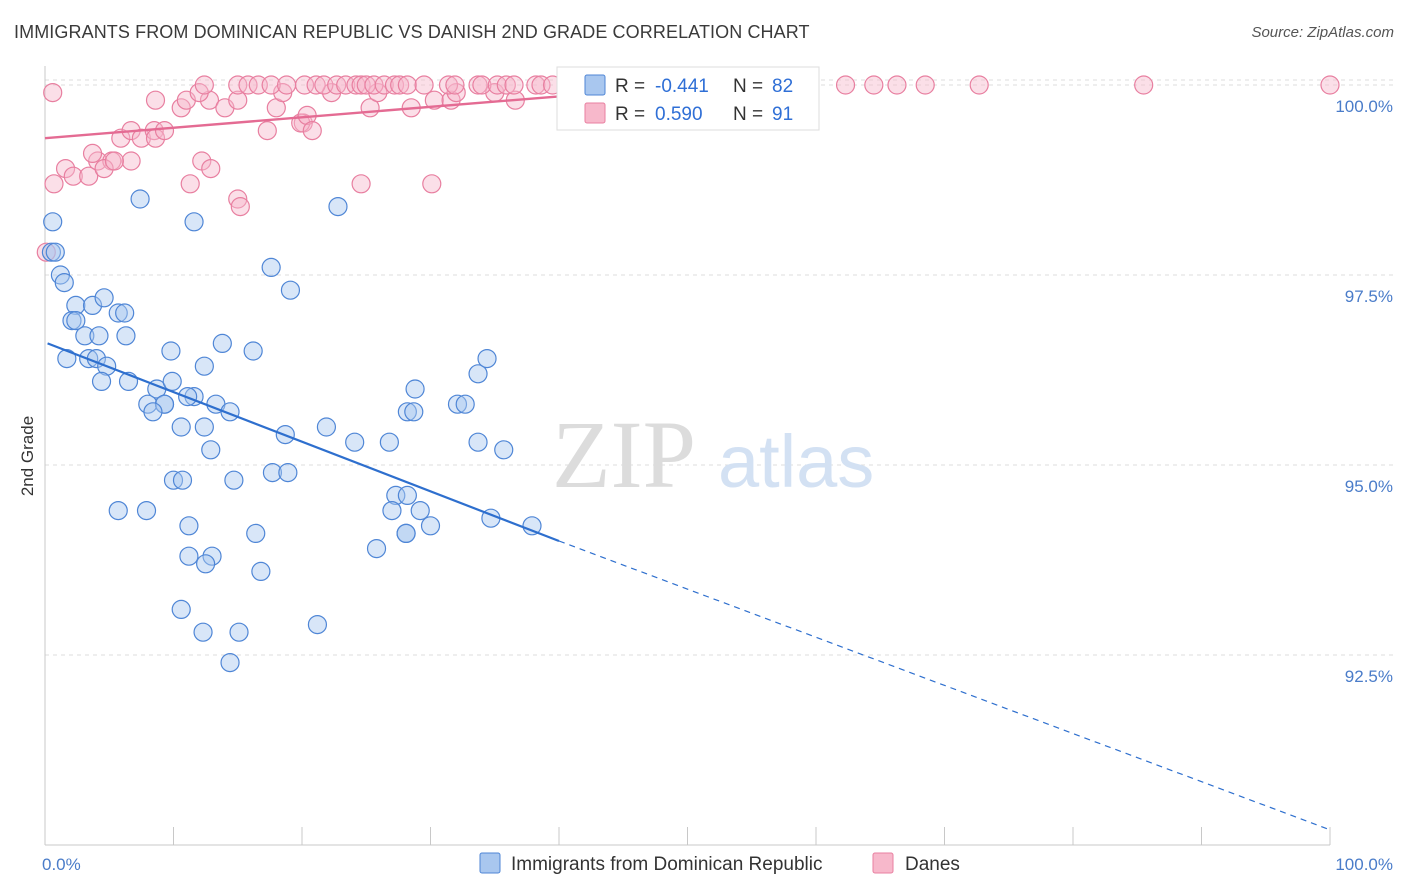 This screenshot has width=1406, height=892. I want to click on legend-n-label-2: N =, so click(748, 114).